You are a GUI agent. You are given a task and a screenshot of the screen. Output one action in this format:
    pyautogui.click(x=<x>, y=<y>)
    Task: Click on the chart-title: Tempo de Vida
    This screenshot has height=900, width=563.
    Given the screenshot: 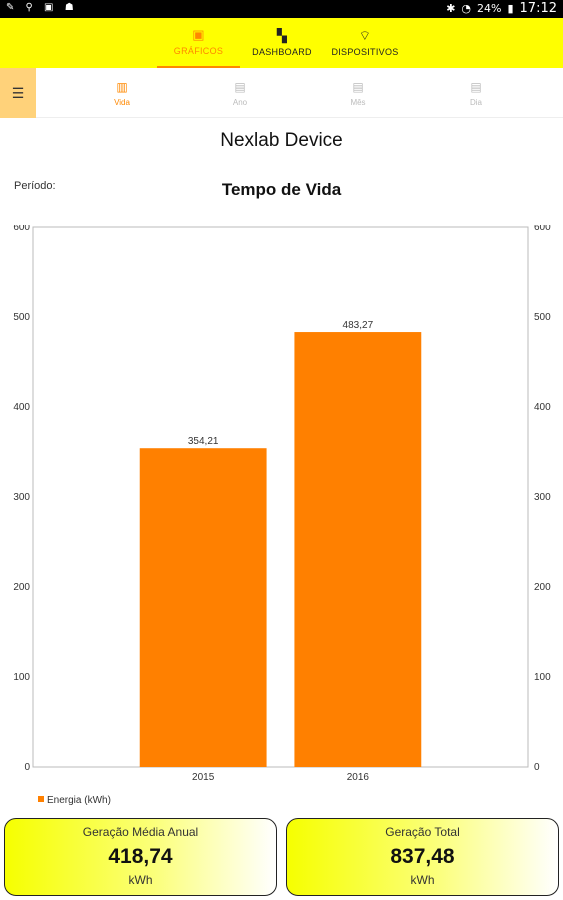 What is the action you would take?
    pyautogui.click(x=281, y=189)
    